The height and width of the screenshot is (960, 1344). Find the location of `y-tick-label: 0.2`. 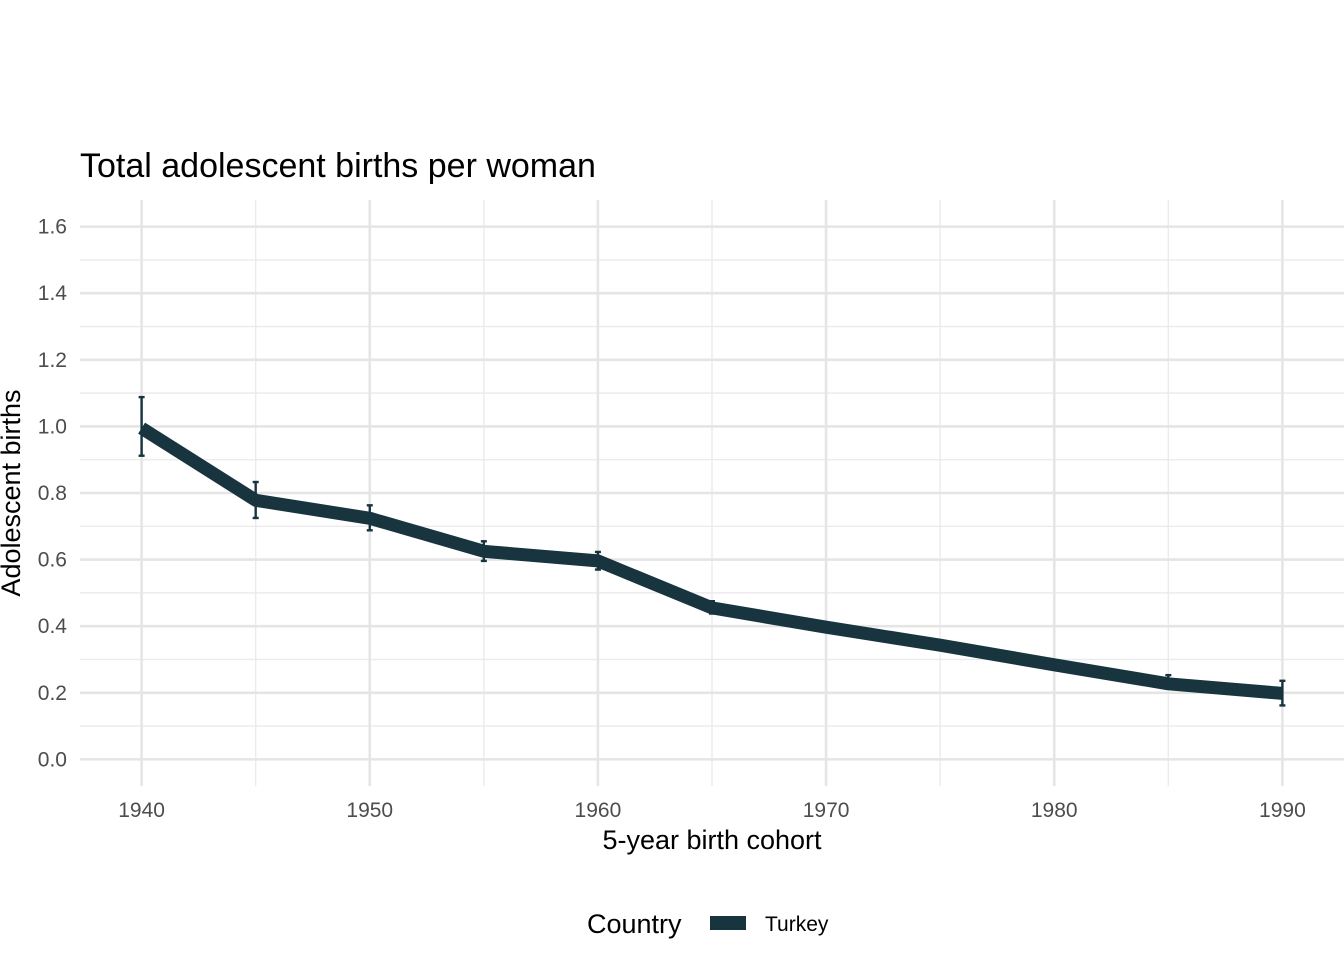

y-tick-label: 0.2 is located at coordinates (52, 693).